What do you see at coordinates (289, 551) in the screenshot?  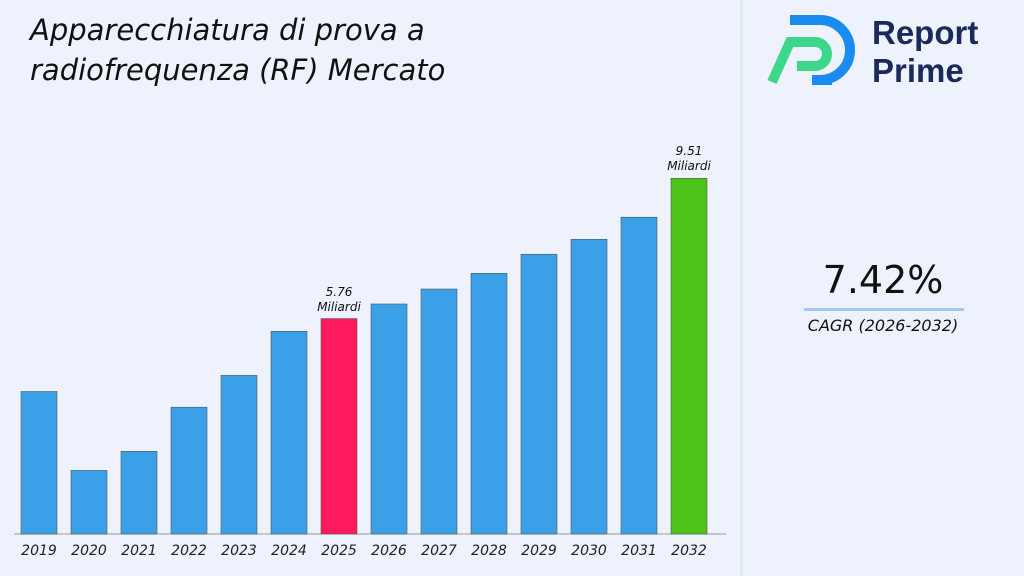 I see `x-tick-label: 2024` at bounding box center [289, 551].